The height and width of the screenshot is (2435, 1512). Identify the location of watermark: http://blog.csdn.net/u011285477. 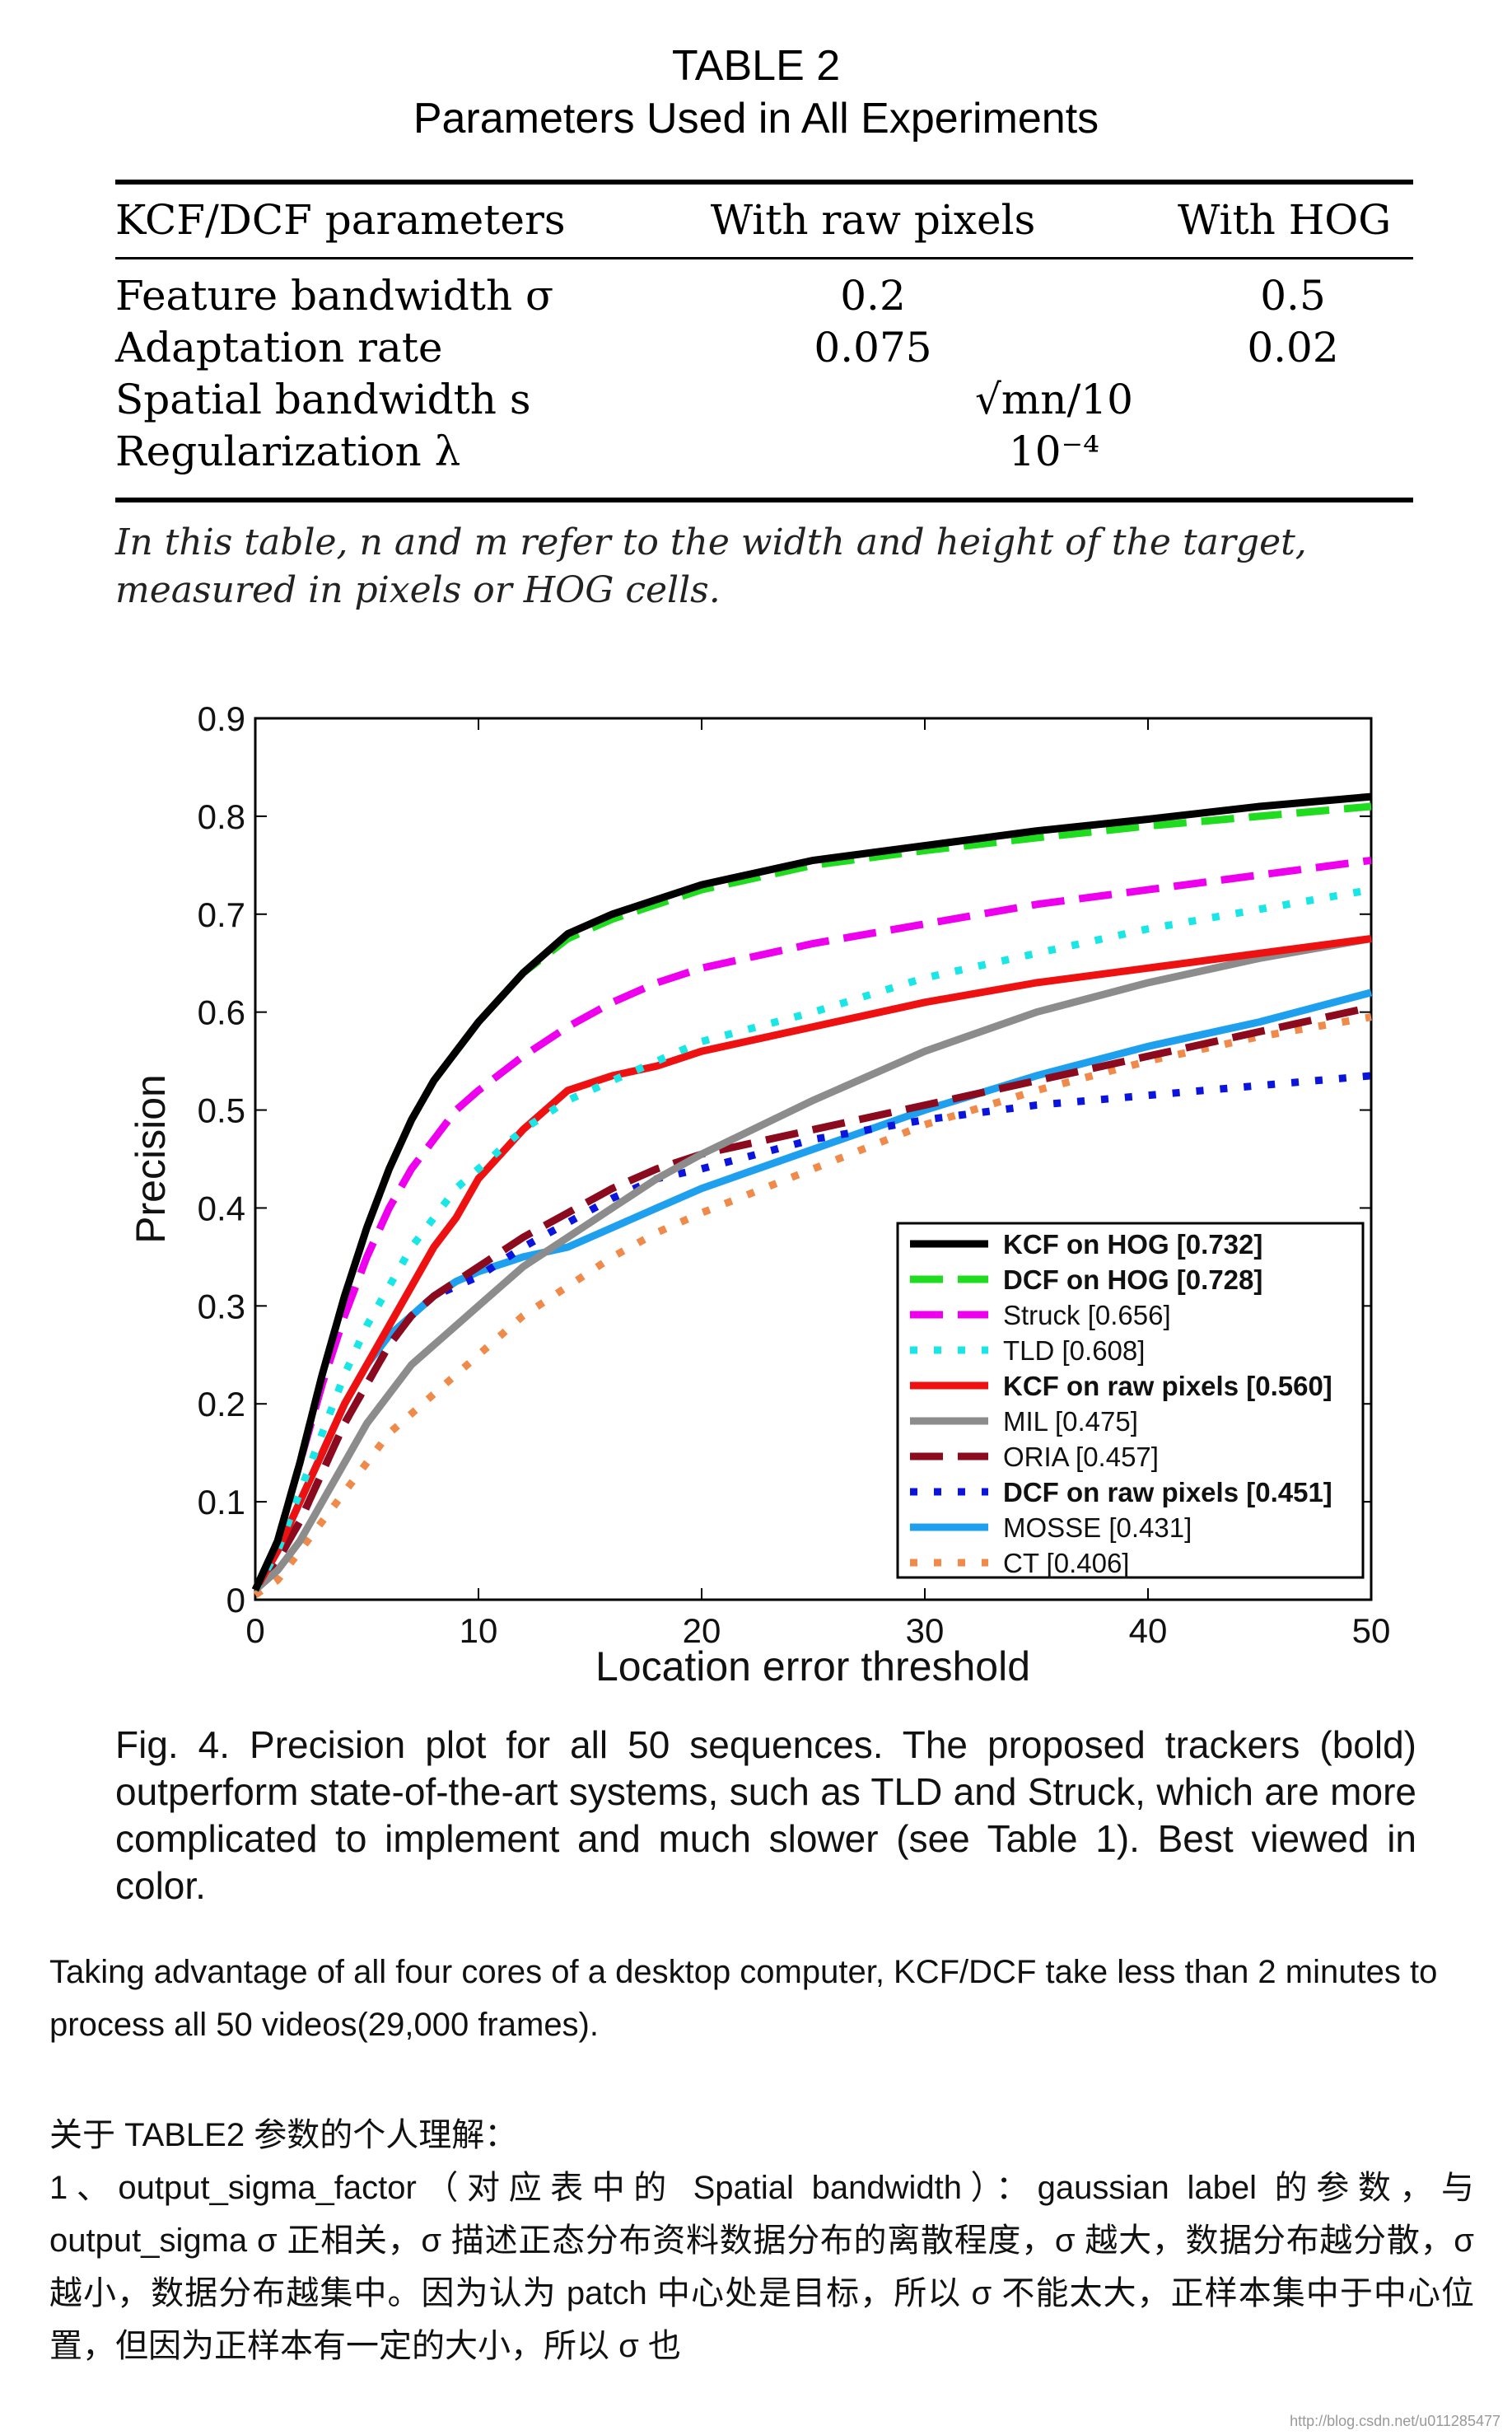
(1395, 2421).